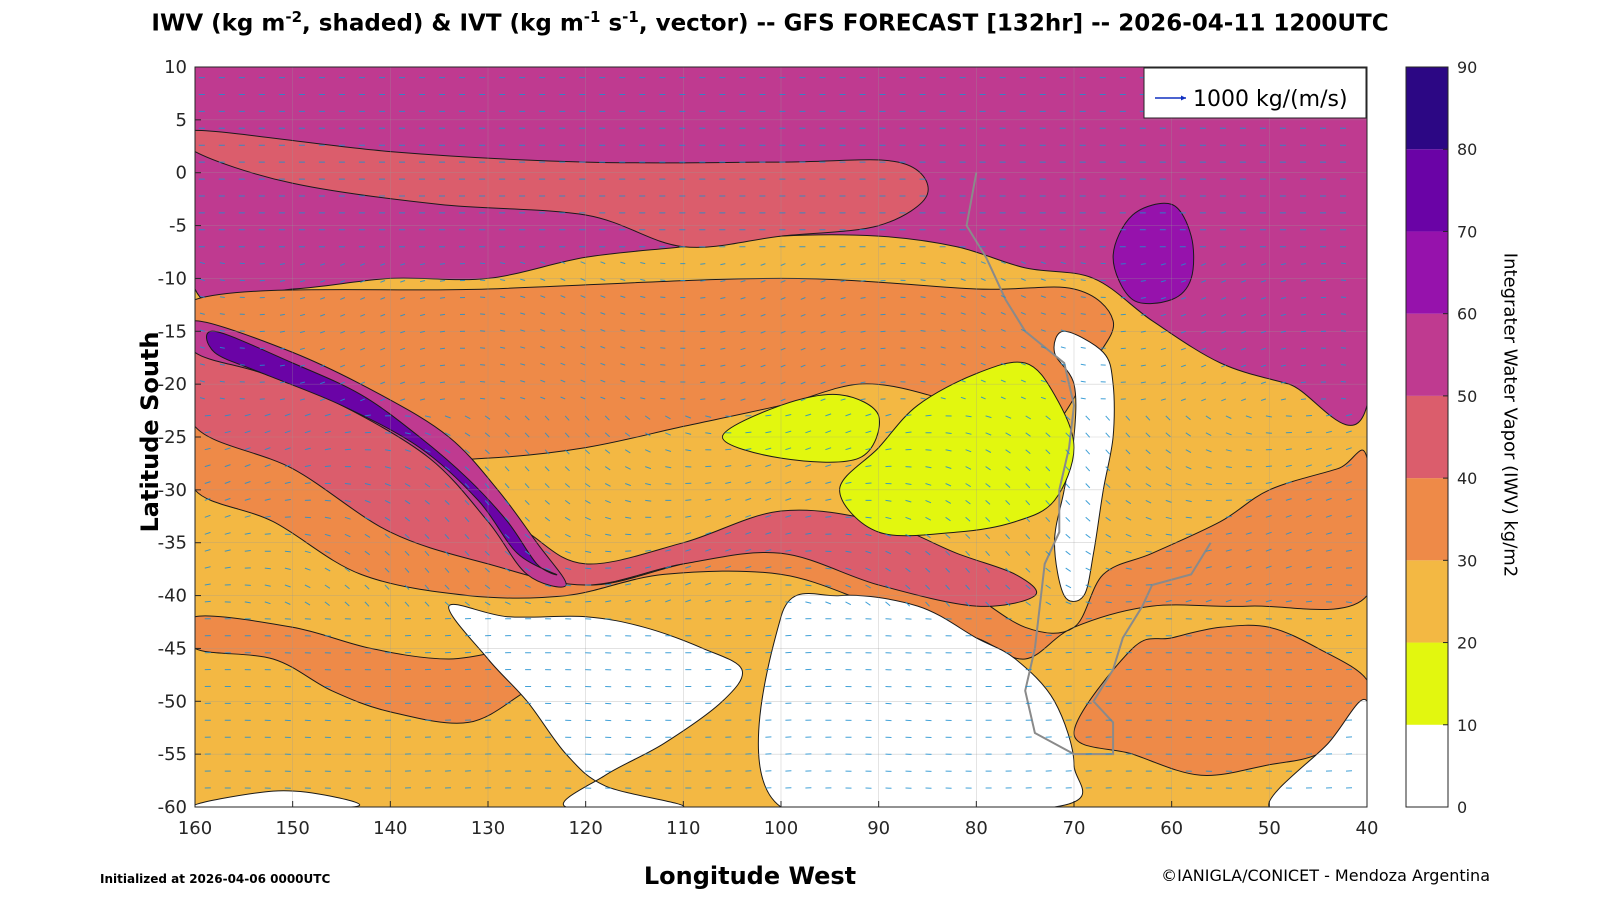 The width and height of the screenshot is (1620, 900). What do you see at coordinates (878, 828) in the screenshot?
I see `x-tick-label: 90` at bounding box center [878, 828].